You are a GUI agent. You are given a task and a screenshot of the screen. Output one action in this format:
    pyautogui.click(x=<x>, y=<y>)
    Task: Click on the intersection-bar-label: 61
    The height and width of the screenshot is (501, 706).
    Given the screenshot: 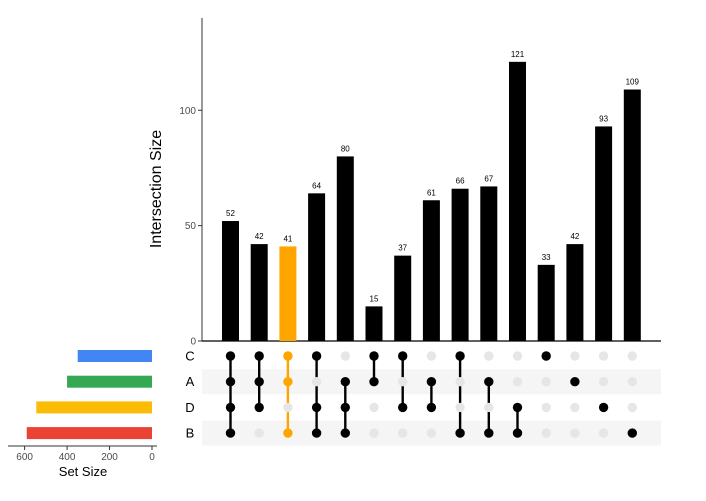 What is the action you would take?
    pyautogui.click(x=431, y=192)
    